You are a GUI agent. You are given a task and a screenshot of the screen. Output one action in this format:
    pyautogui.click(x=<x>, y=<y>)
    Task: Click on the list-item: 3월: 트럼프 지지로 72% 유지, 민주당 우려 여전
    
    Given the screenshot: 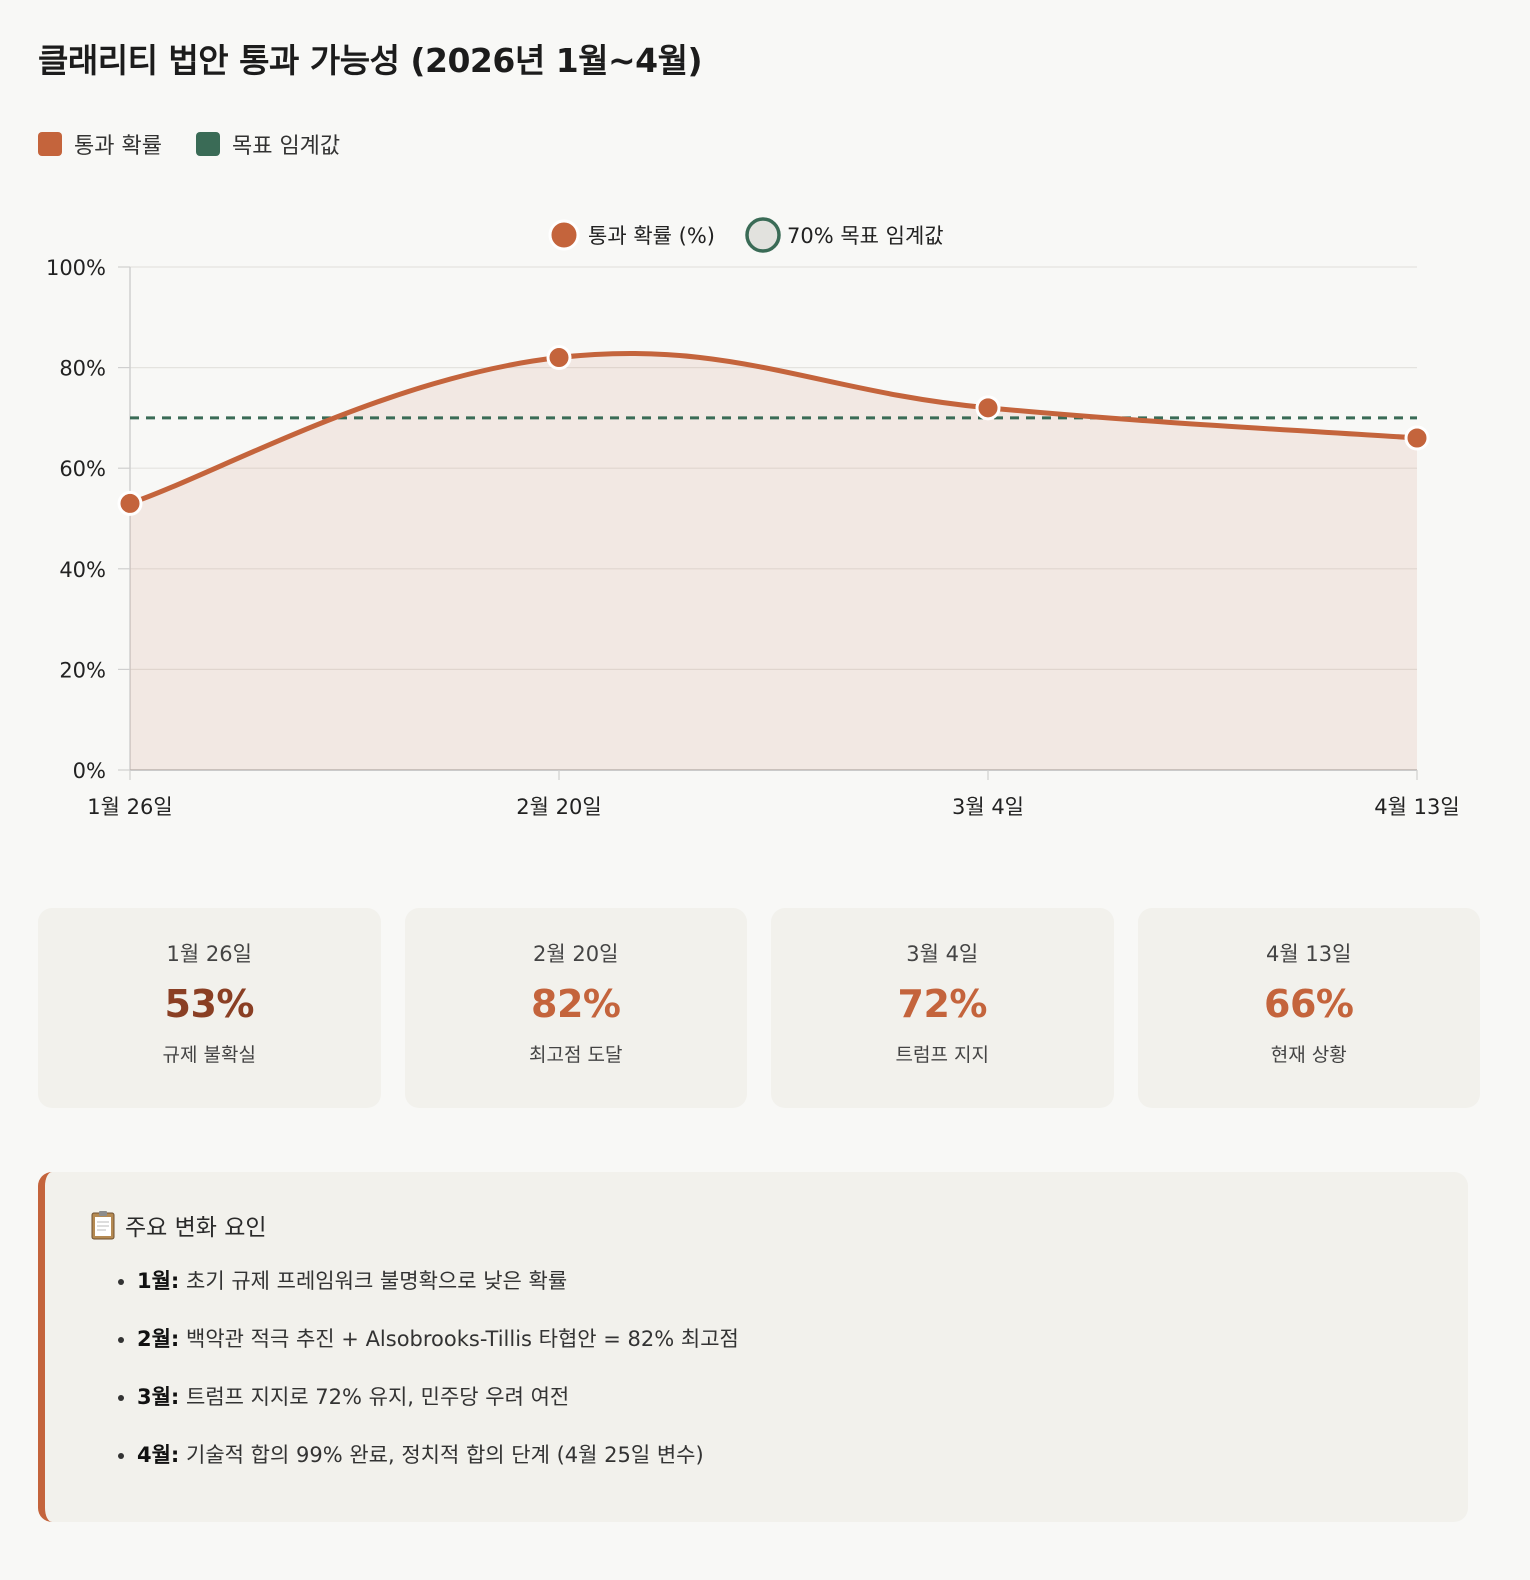 What is the action you would take?
    pyautogui.click(x=802, y=1397)
    